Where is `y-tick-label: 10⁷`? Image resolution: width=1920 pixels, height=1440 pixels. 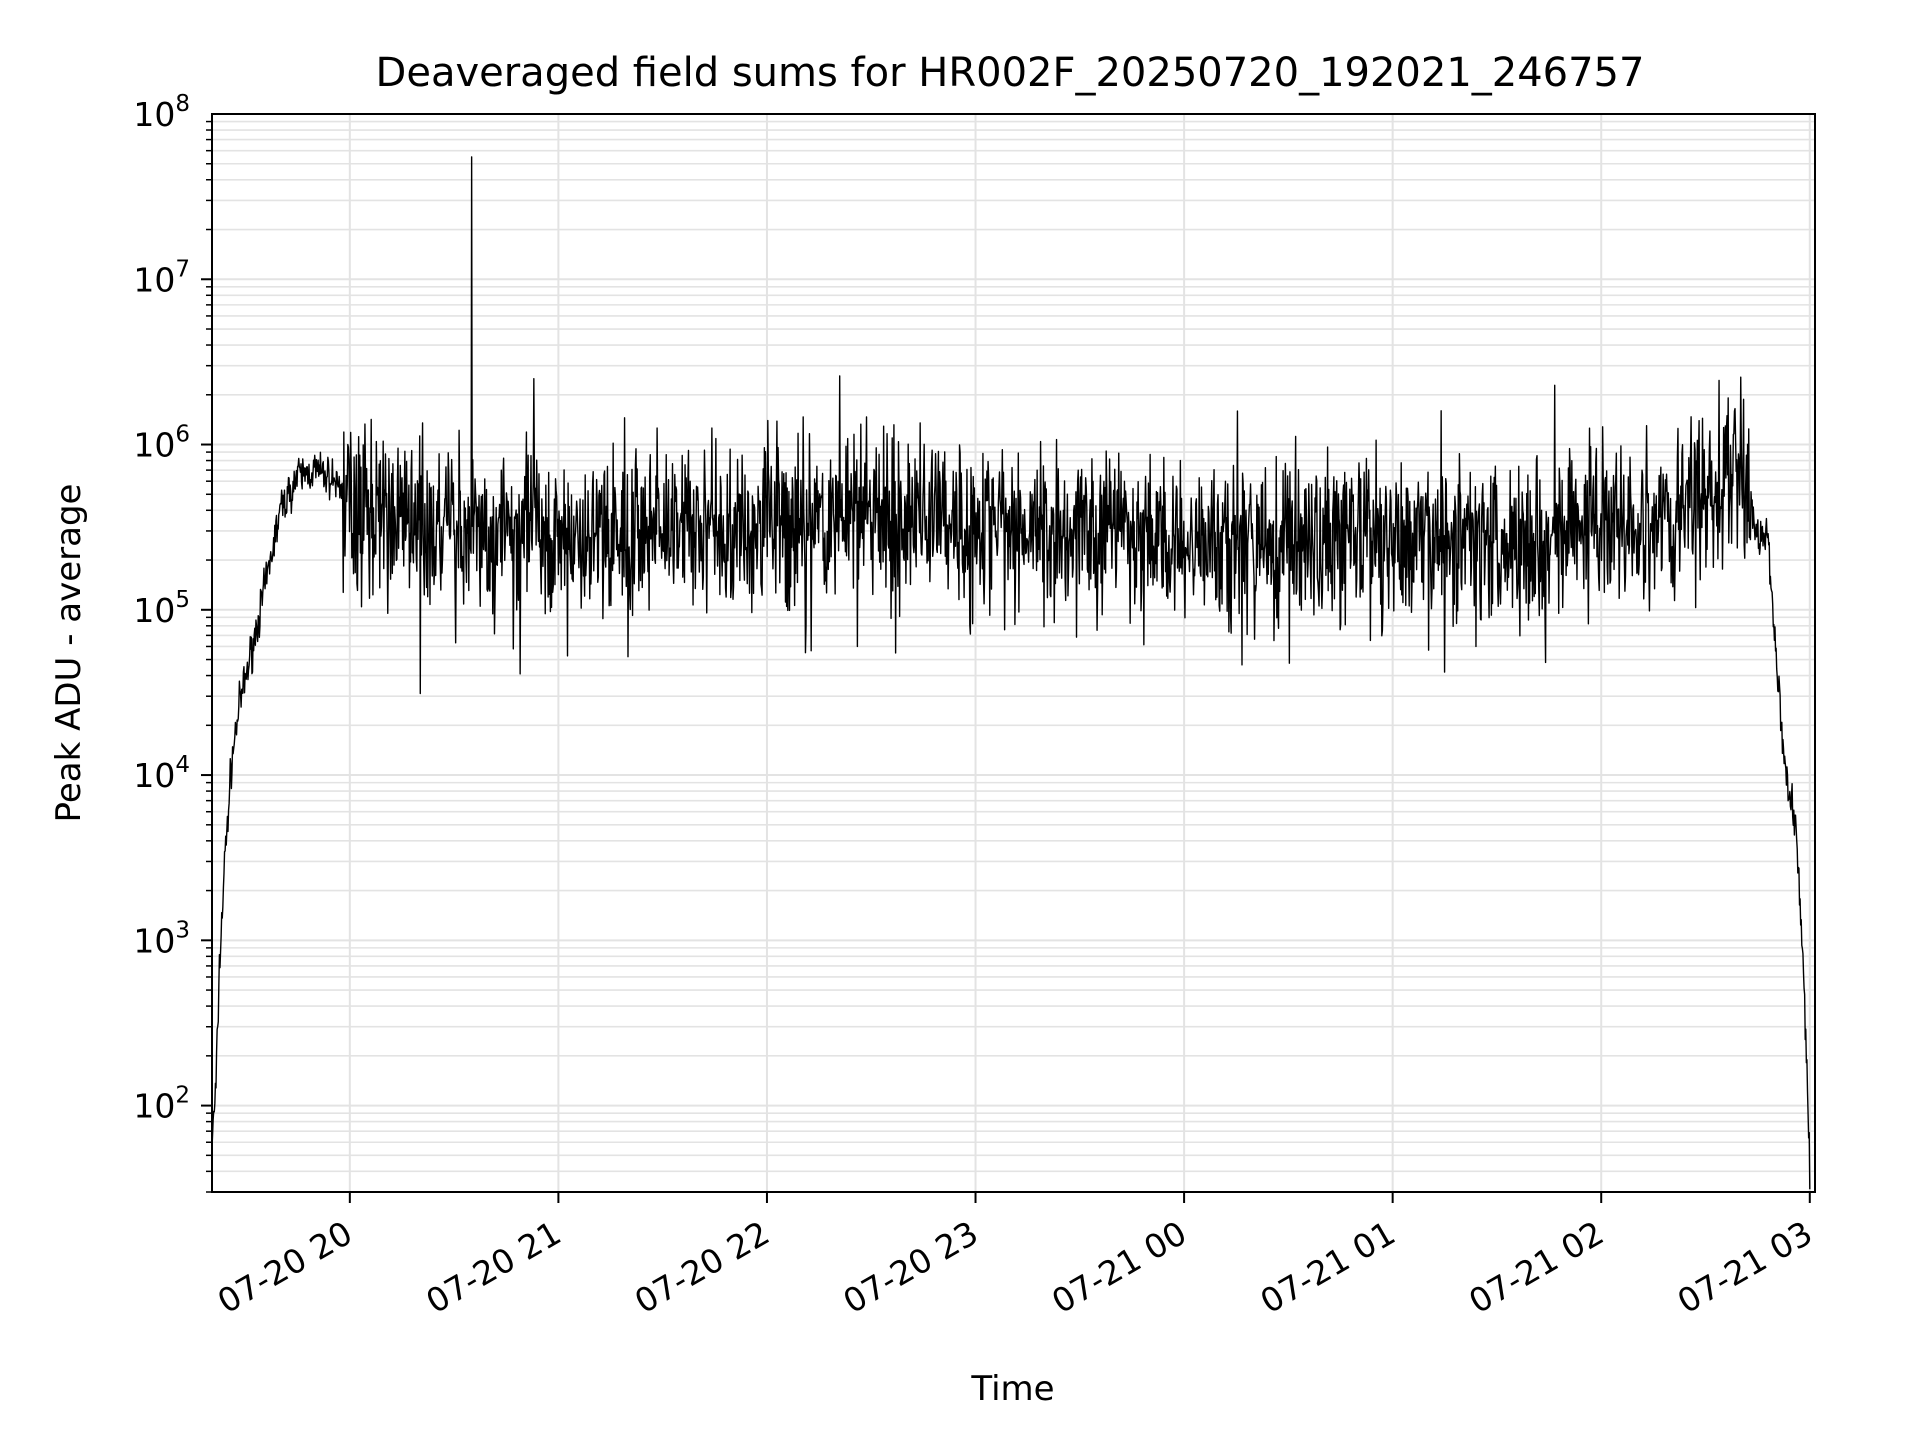
y-tick-label: 10⁷ is located at coordinates (161, 277).